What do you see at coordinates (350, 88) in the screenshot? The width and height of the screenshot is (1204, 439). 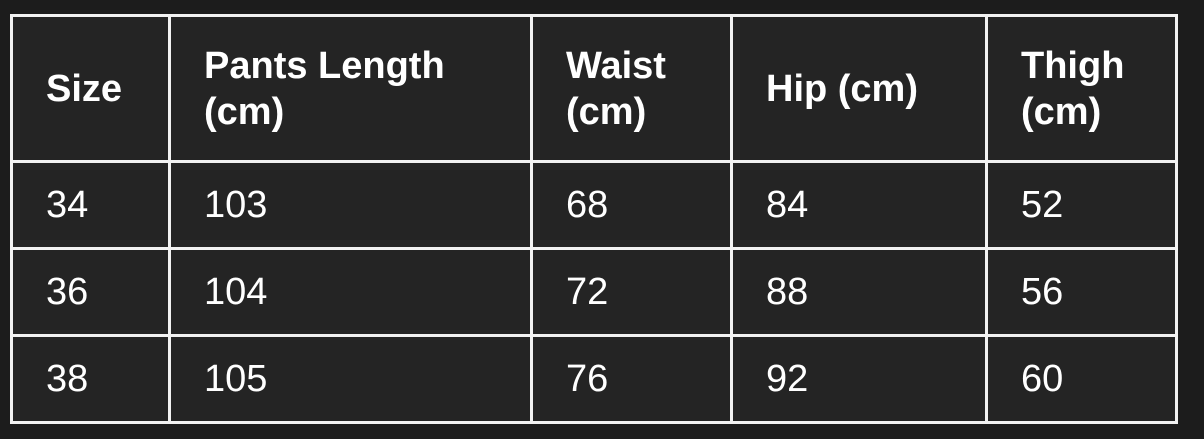 I see `header-cell: Pants Length (cm)` at bounding box center [350, 88].